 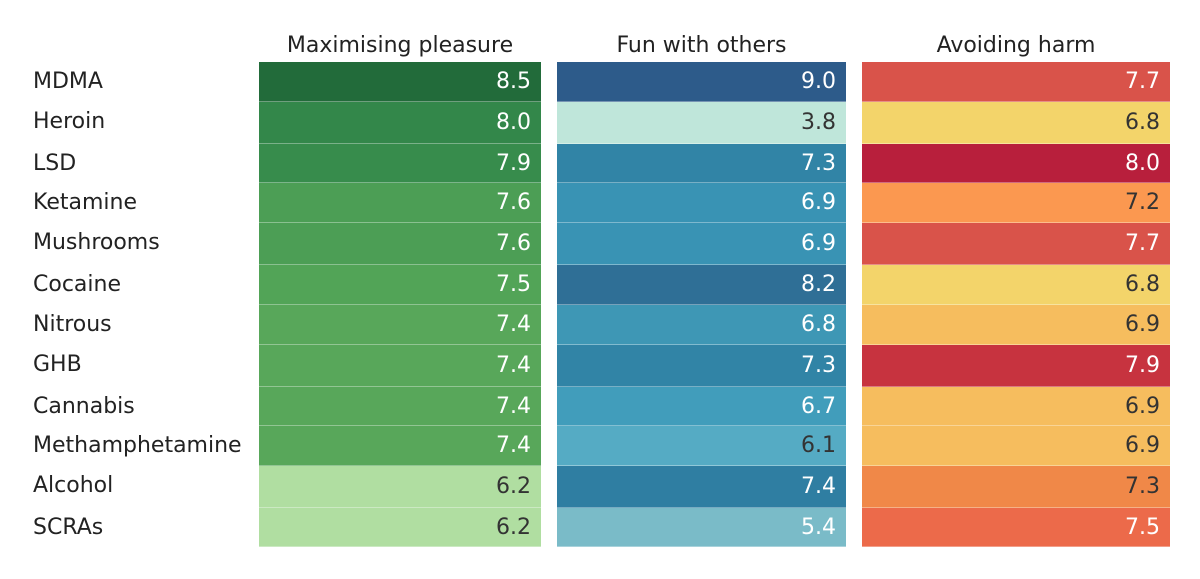 What do you see at coordinates (400, 45) in the screenshot?
I see `column-header-pleasure: Maximising pleasure` at bounding box center [400, 45].